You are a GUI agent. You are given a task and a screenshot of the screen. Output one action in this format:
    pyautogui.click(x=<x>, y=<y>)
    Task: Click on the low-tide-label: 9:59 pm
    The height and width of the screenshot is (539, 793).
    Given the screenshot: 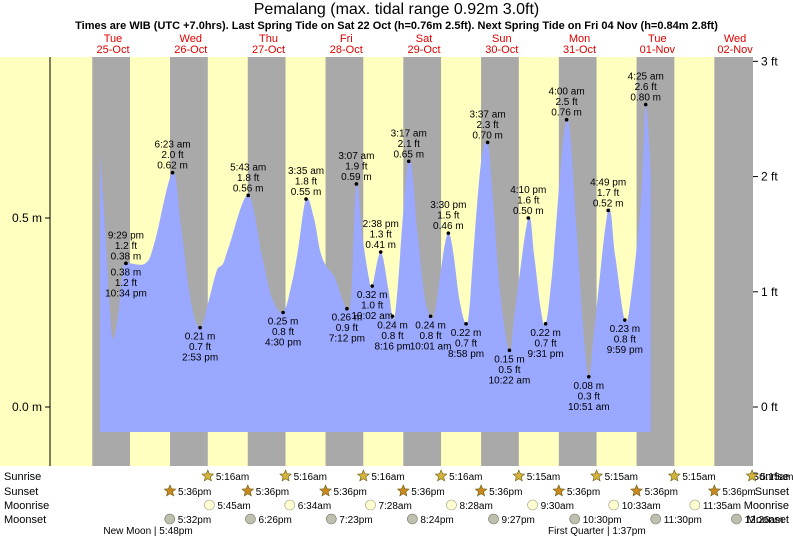 What is the action you would take?
    pyautogui.click(x=625, y=350)
    